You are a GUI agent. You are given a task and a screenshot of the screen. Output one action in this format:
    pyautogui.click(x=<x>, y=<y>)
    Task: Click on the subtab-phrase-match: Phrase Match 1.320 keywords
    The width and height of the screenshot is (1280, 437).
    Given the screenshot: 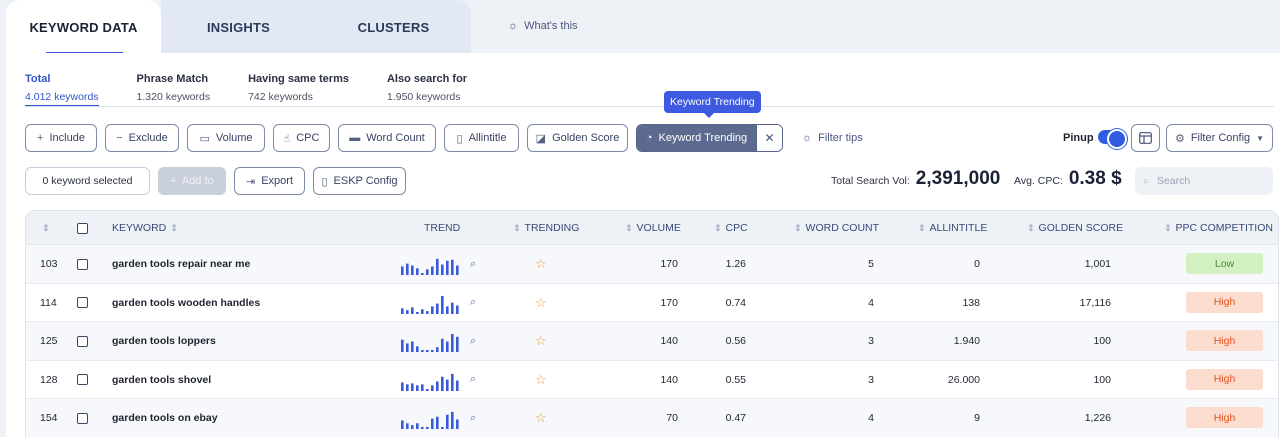 What is the action you would take?
    pyautogui.click(x=174, y=90)
    